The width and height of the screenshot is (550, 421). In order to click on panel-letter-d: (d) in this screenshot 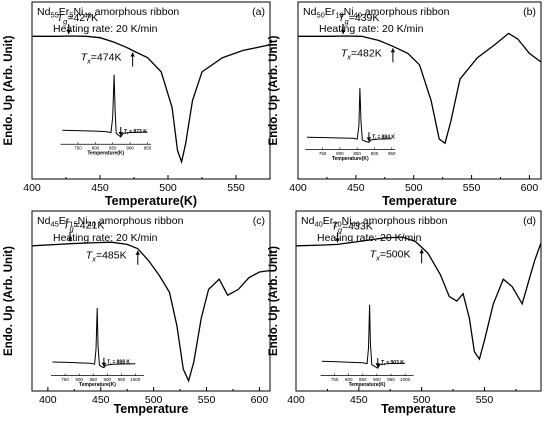, I will do `click(529, 221)`.